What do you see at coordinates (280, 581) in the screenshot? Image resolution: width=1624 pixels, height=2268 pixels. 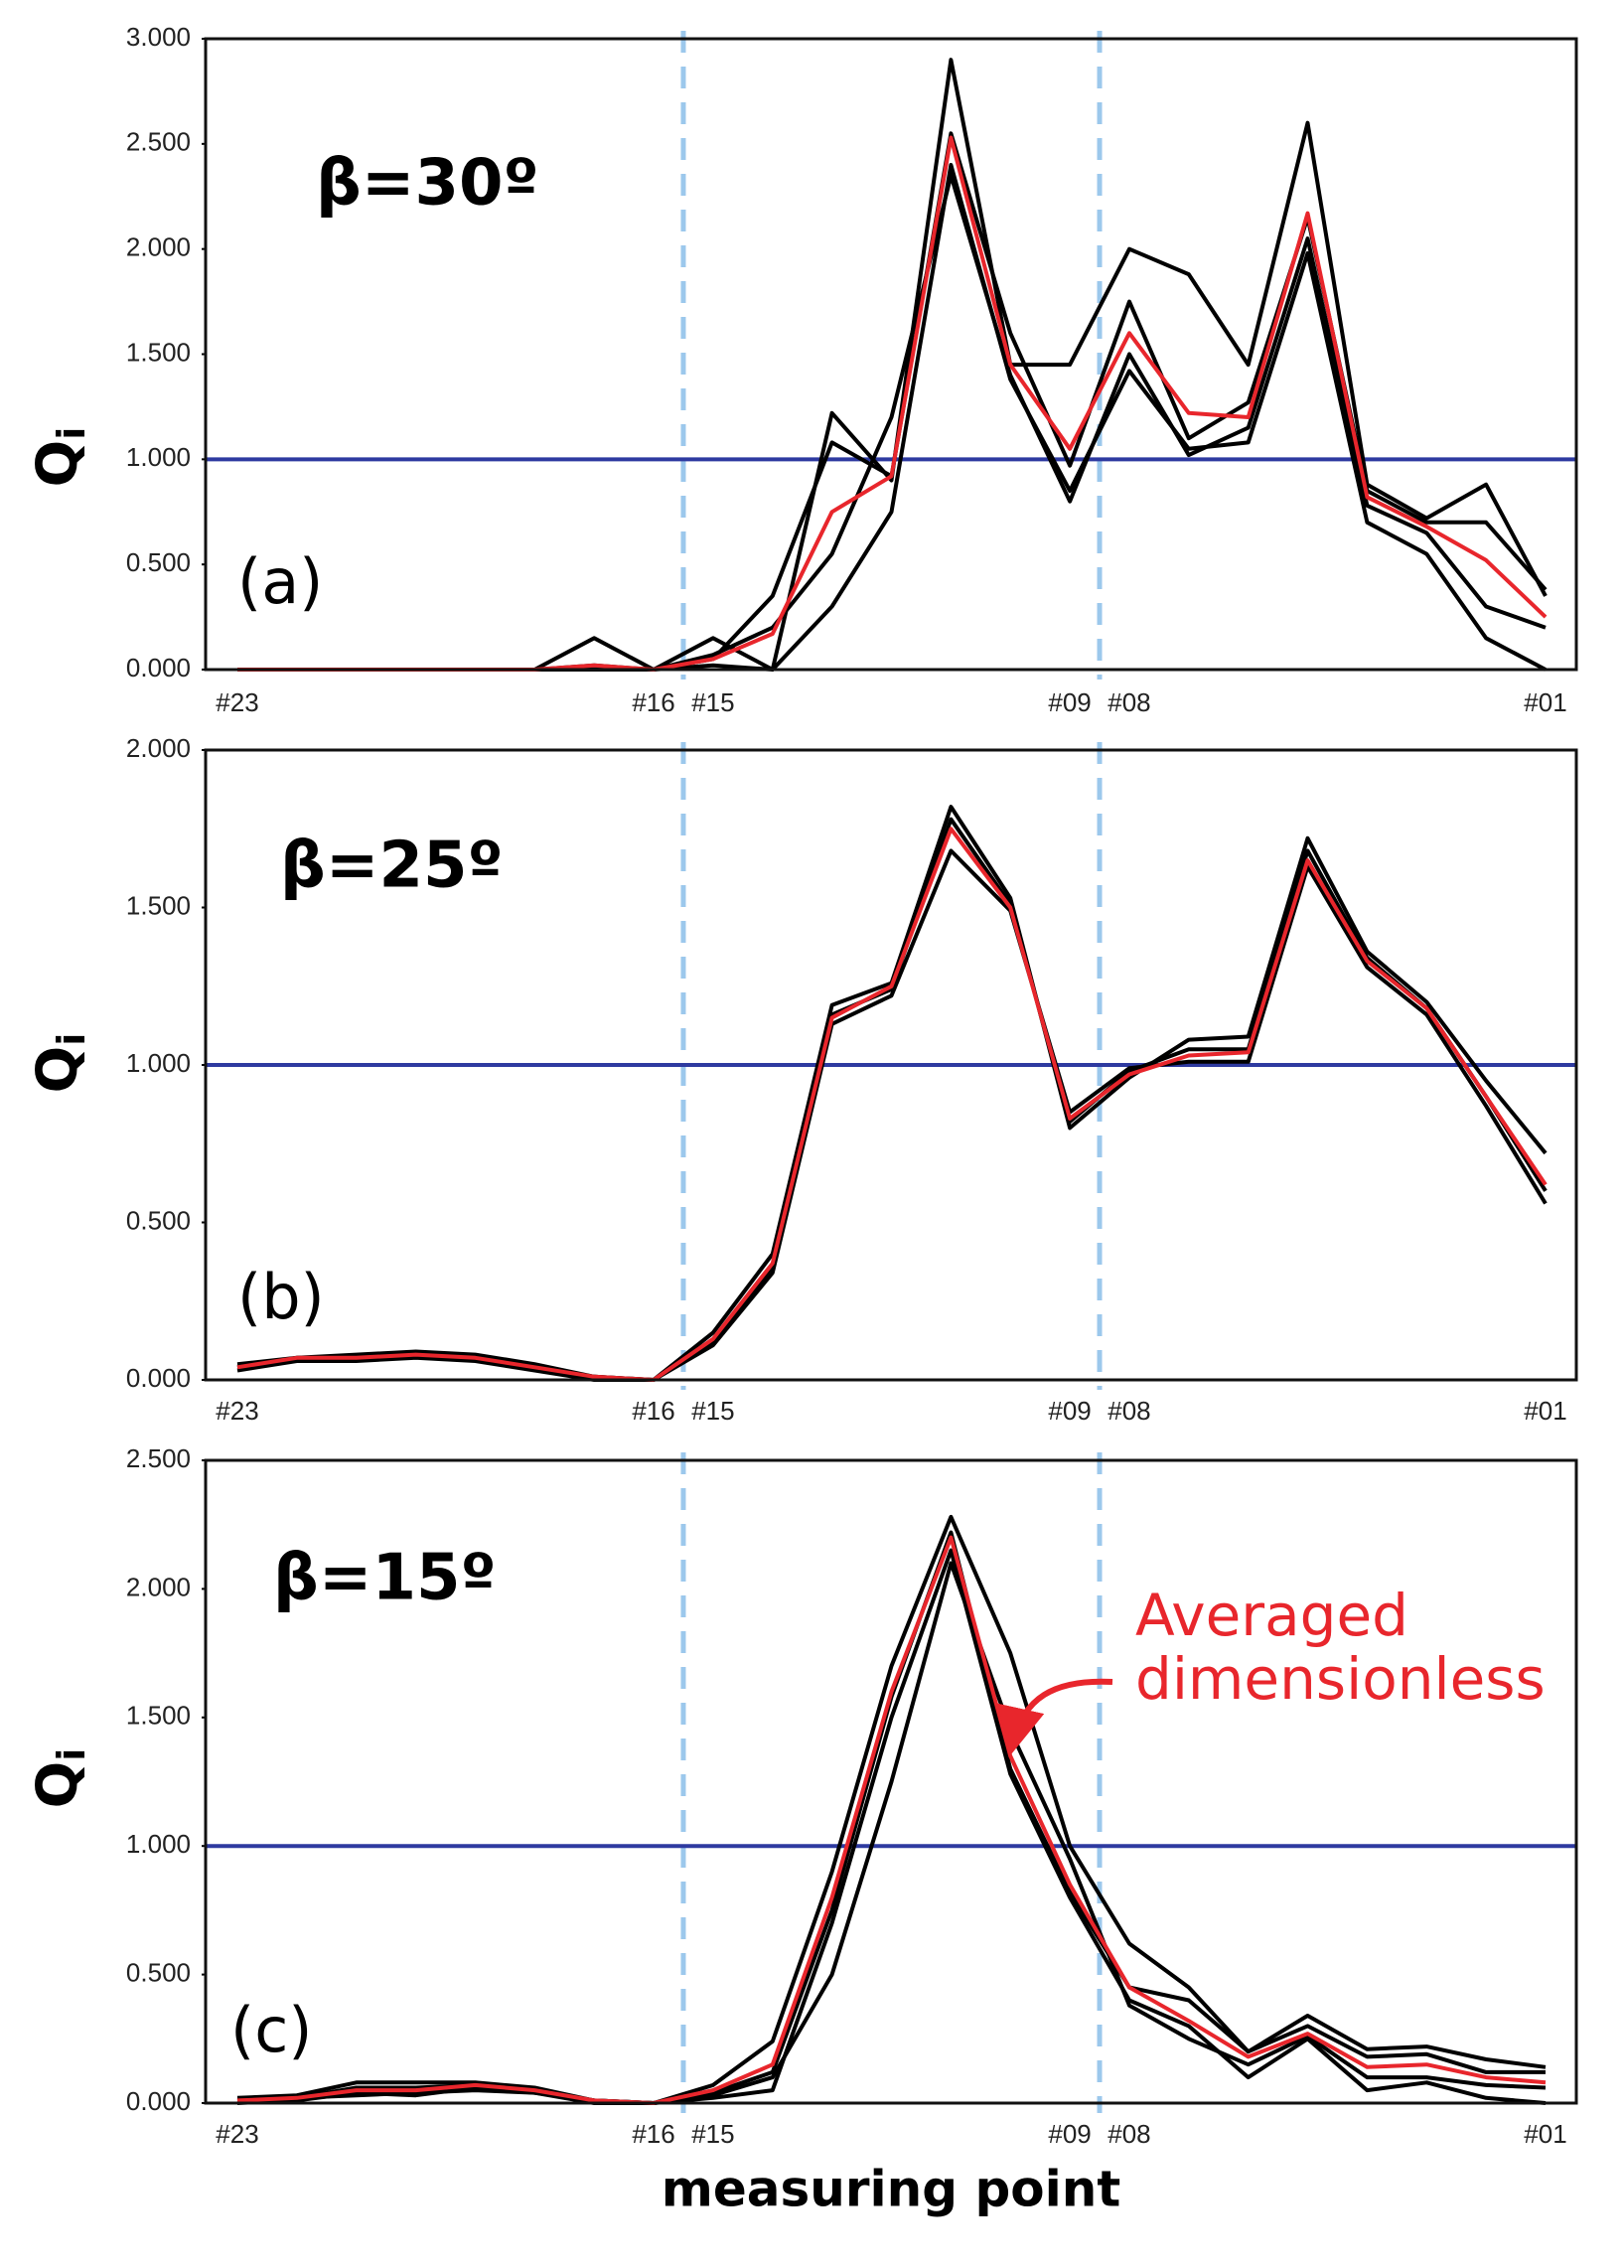 I see `panel-label: (a)` at bounding box center [280, 581].